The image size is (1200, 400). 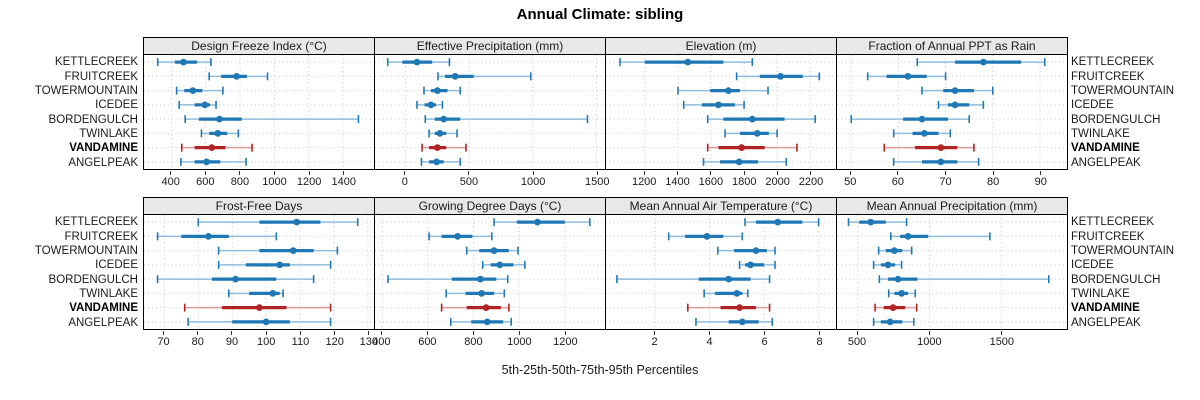 What do you see at coordinates (490, 46) in the screenshot?
I see `panel-strip-effective-precipitation-mm: Effective Precipitation (mm)` at bounding box center [490, 46].